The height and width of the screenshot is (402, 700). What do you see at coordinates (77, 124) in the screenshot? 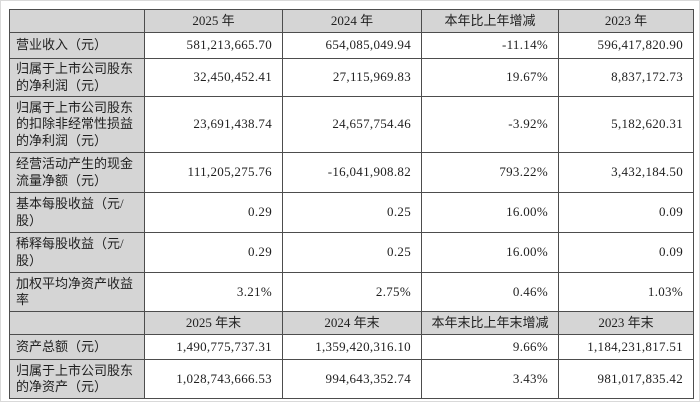
I see `row-label: 归属于上市公司股东的扣除非经常性损益的净利润（元）` at bounding box center [77, 124].